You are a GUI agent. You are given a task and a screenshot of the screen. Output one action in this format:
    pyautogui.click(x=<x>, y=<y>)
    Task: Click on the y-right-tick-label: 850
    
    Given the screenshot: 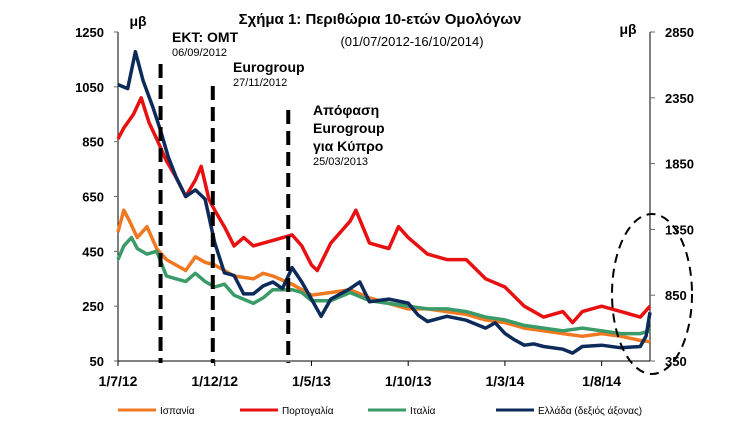 What is the action you would take?
    pyautogui.click(x=676, y=295)
    